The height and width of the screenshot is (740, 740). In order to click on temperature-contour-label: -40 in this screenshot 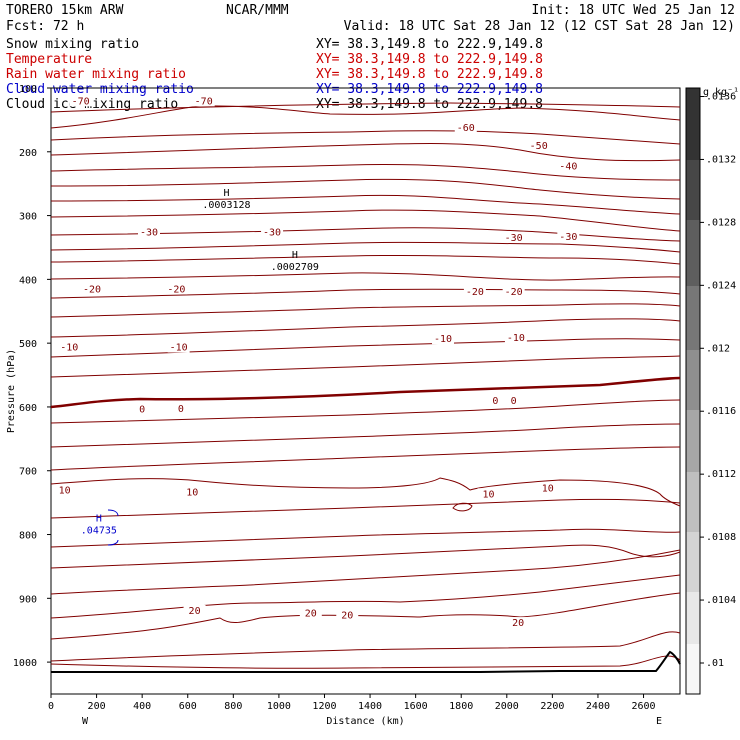, I will do `click(568, 166)`.